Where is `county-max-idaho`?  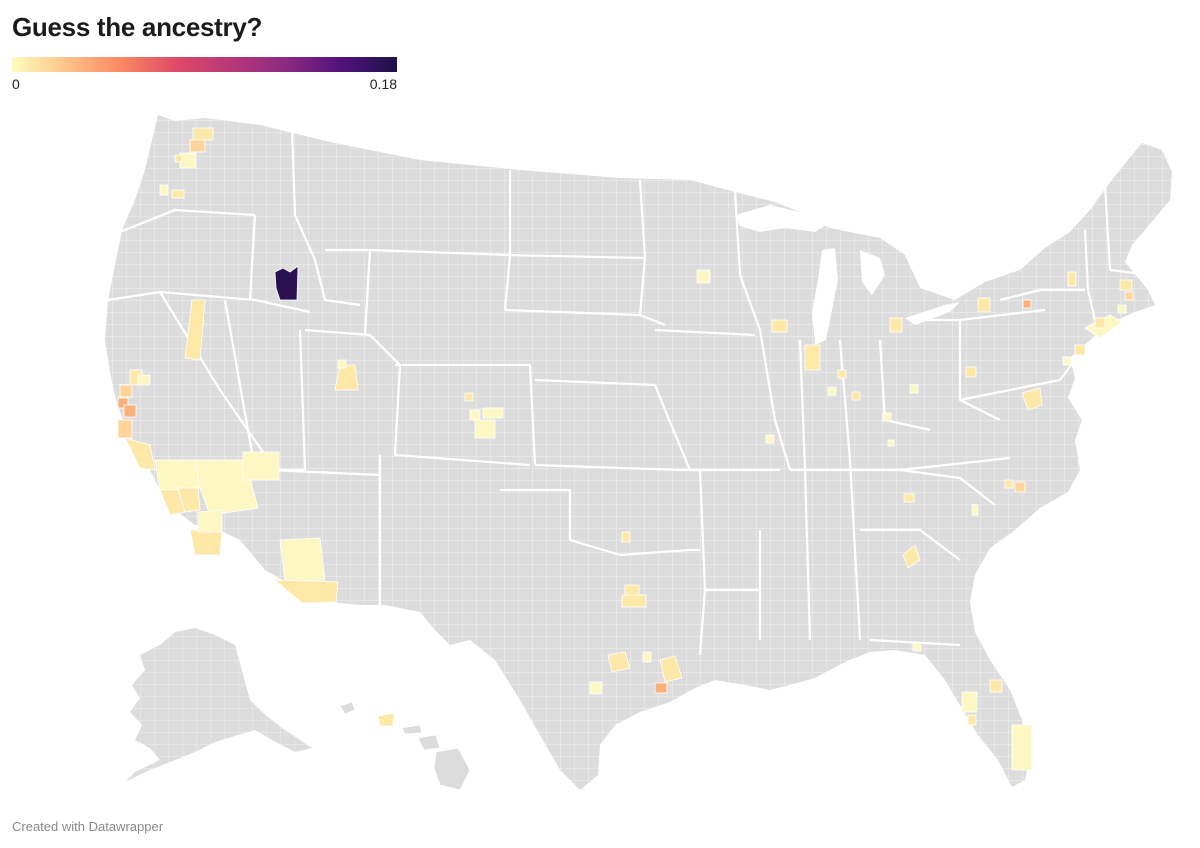 county-max-idaho is located at coordinates (286, 283).